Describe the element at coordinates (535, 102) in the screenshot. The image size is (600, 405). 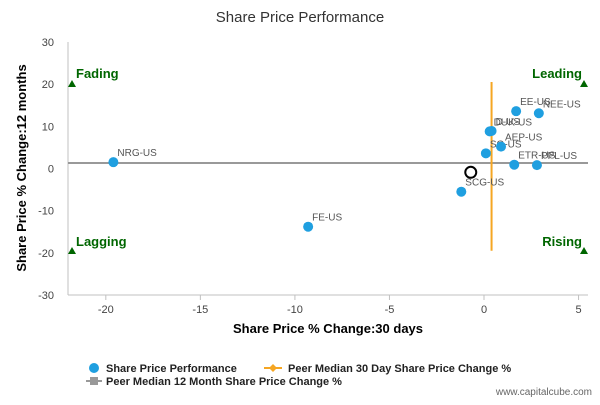
I see `data-point-label: EE-US` at that location.